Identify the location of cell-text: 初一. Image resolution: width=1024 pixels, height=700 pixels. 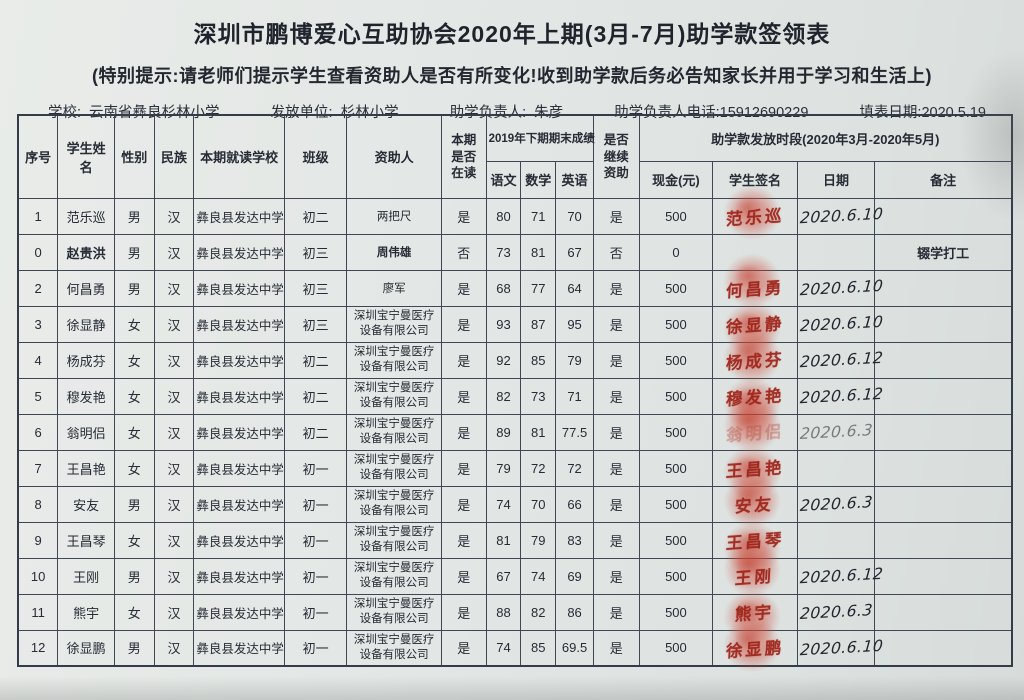
(315, 541).